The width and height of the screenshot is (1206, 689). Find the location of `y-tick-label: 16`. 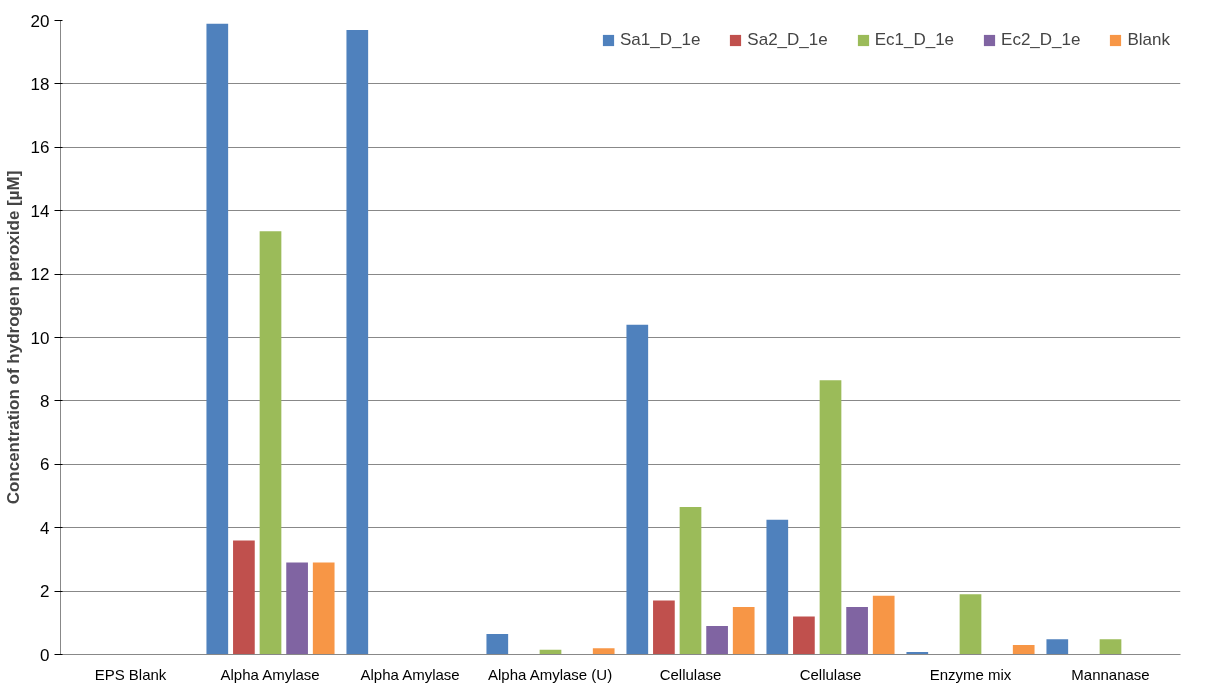

y-tick-label: 16 is located at coordinates (40, 148).